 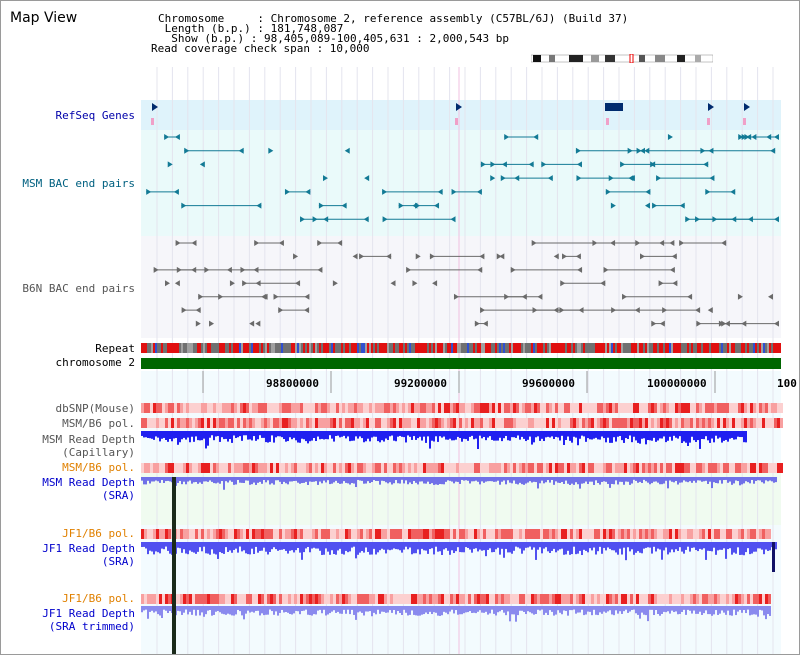 I want to click on track-label-msm-depth-cap: MSM Read Depth, so click(x=88, y=439).